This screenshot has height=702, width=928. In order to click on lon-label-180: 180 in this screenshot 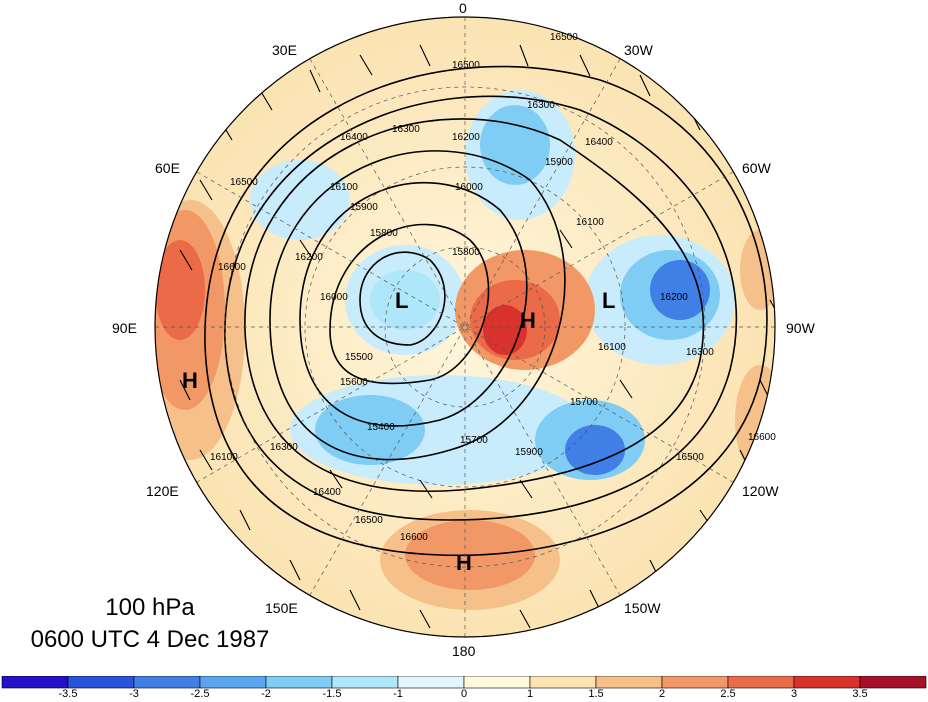, I will do `click(464, 651)`.